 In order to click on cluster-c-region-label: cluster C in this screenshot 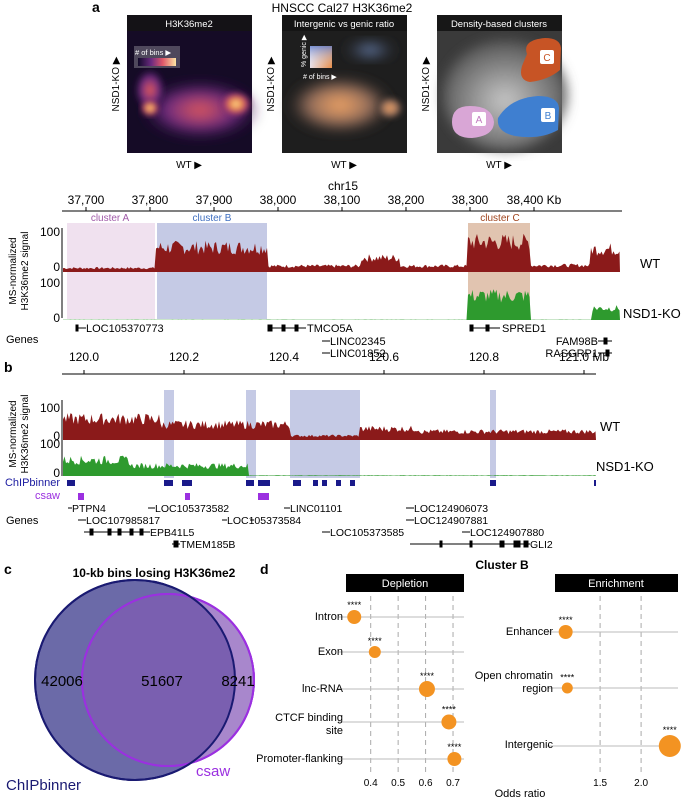, I will do `click(499, 218)`.